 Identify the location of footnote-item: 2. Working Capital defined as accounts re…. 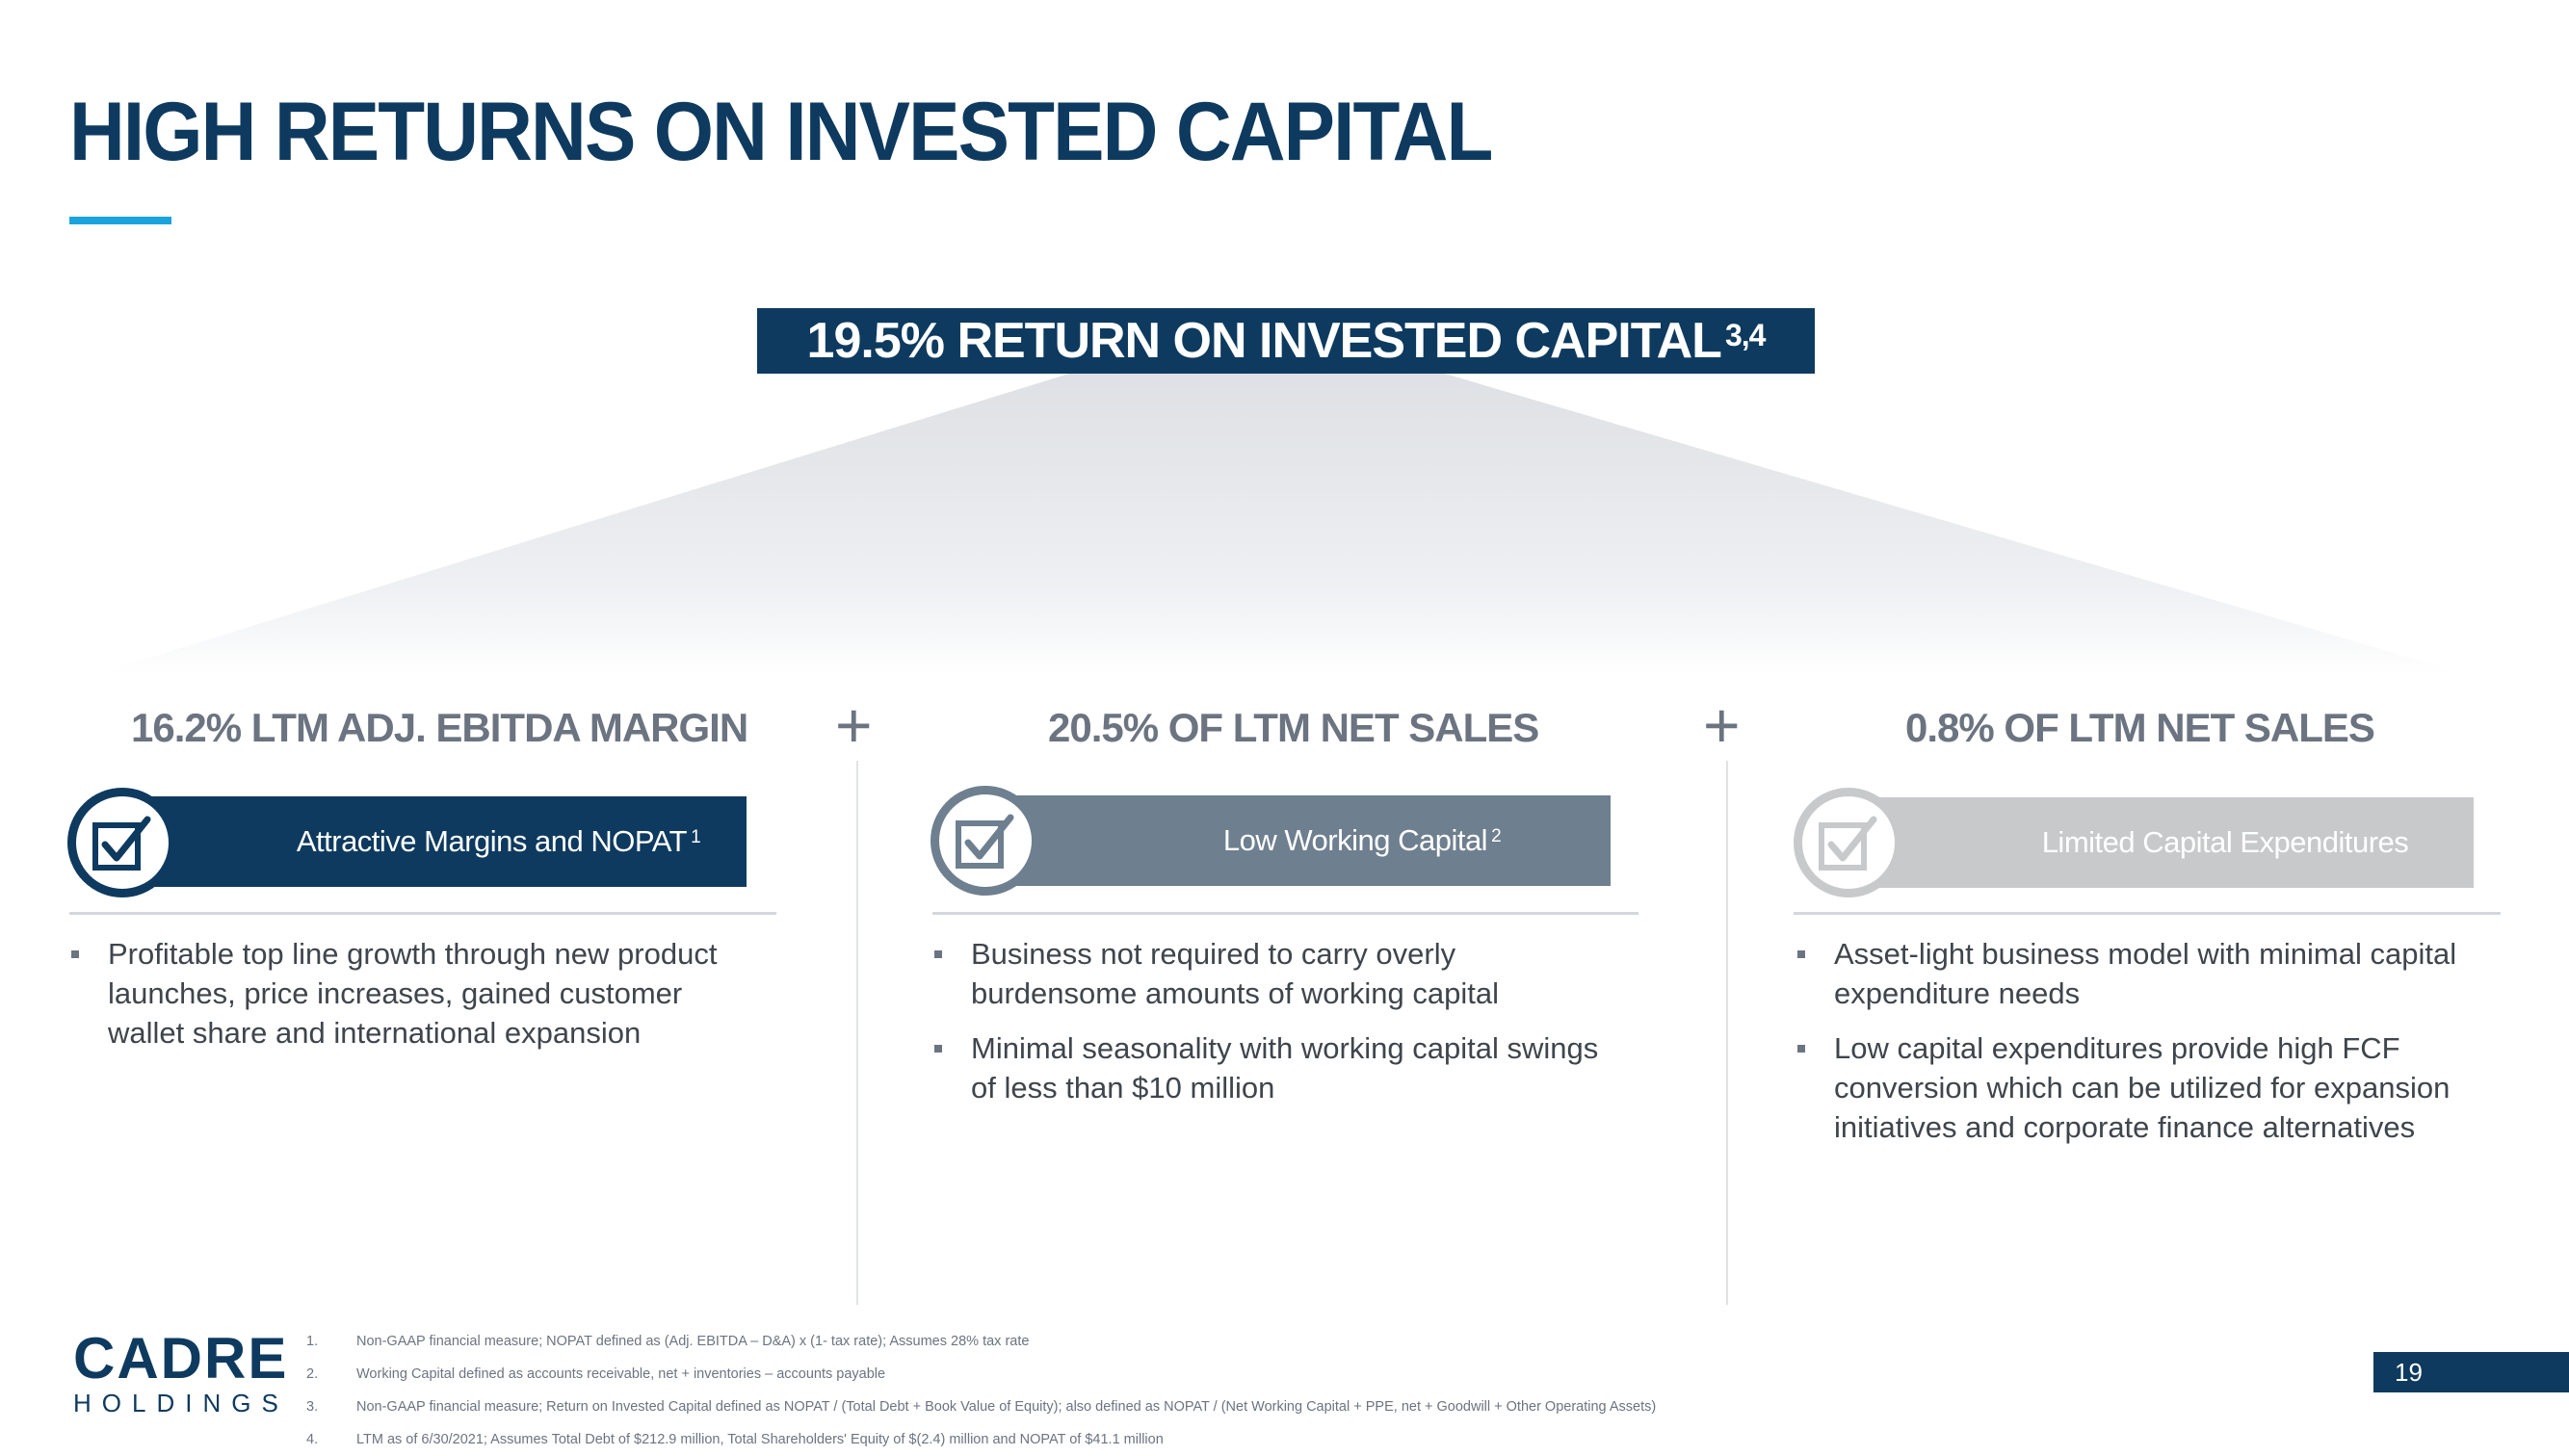
(981, 1374).